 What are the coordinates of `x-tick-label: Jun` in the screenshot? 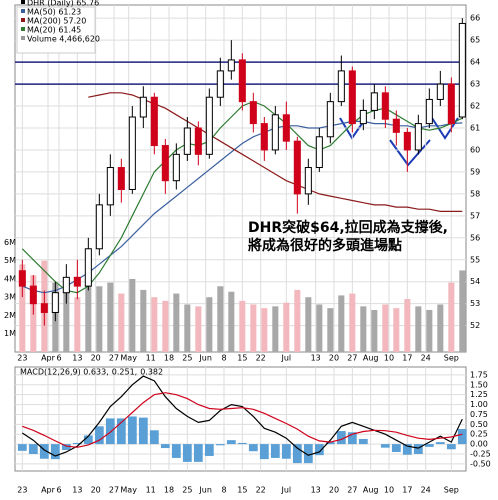 It's located at (205, 490).